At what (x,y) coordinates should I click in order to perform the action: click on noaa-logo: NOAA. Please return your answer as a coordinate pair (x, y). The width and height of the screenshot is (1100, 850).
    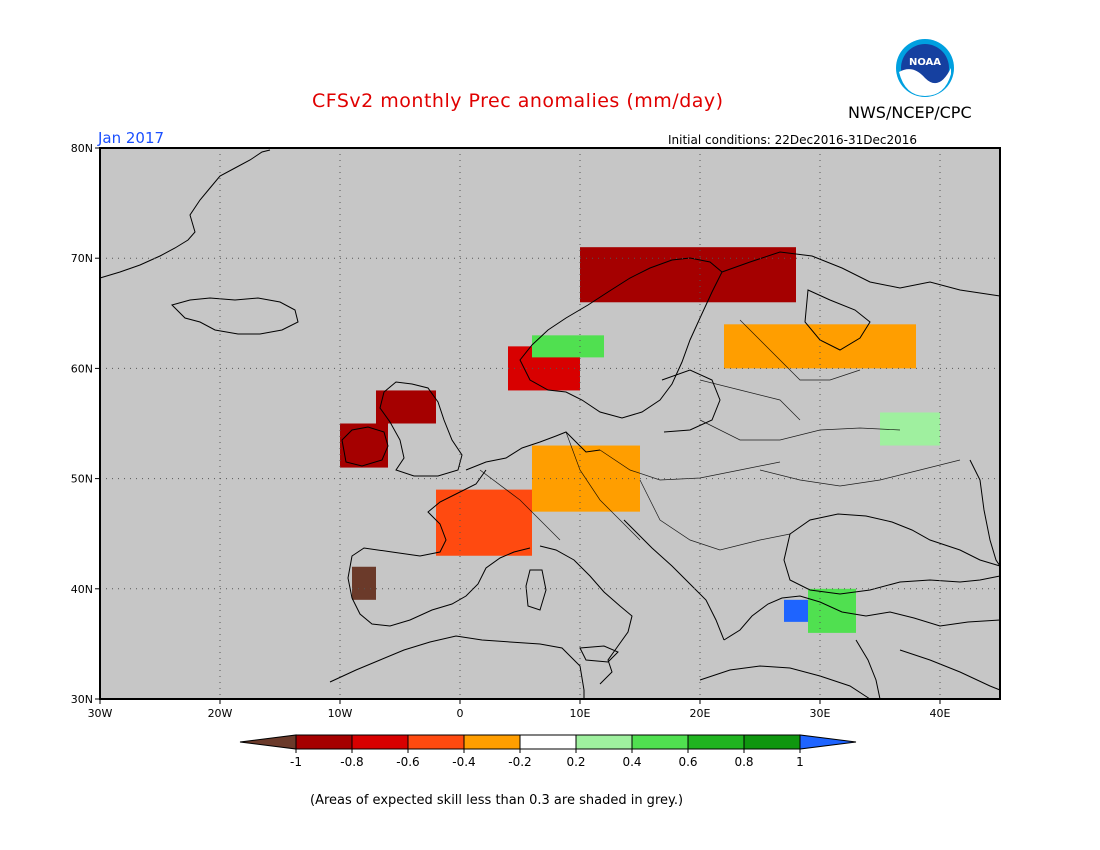
    Looking at the image, I should click on (925, 68).